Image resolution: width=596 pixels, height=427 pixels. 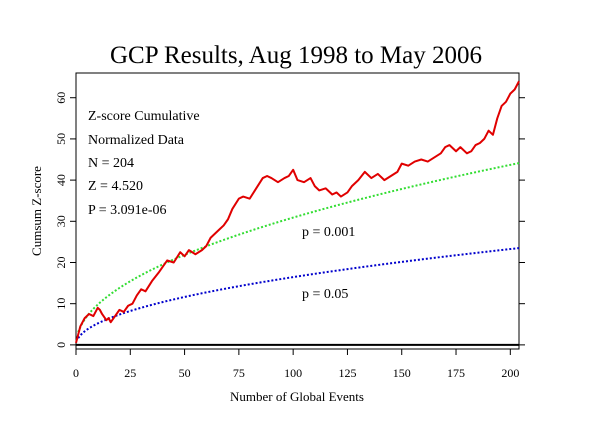 I want to click on y-tick-label: 30, so click(x=61, y=221).